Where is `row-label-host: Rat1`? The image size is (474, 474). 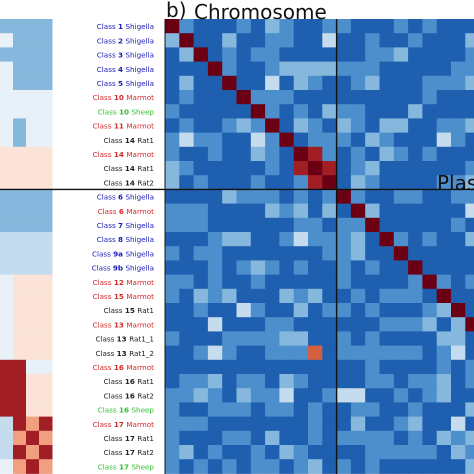
row-label-host: Rat1 is located at coordinates (145, 140).